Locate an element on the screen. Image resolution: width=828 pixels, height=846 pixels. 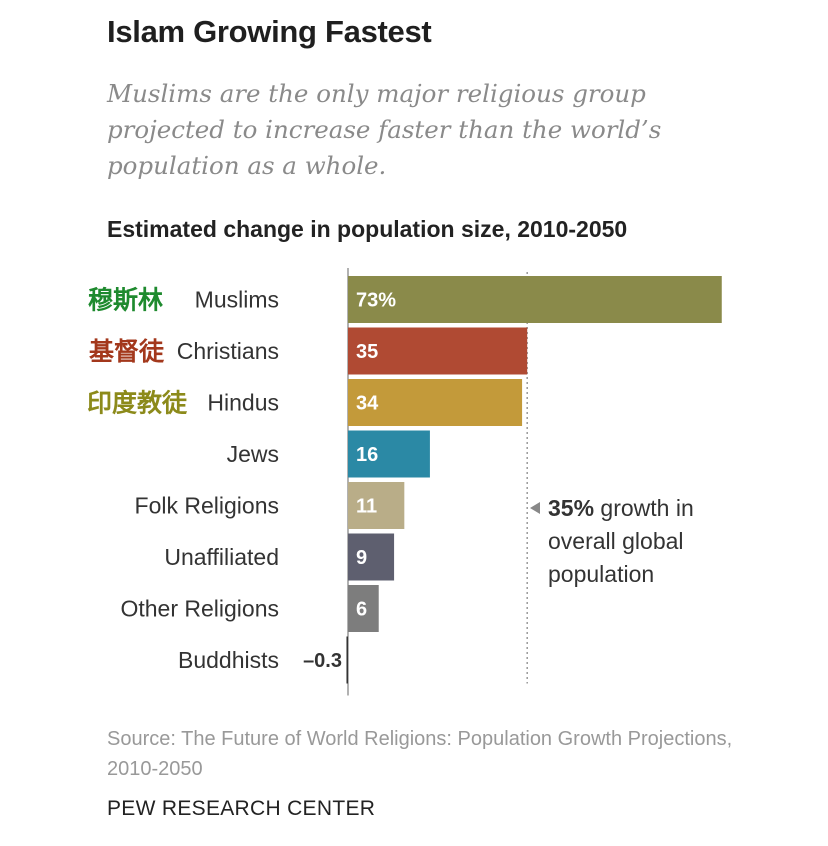
value-label: 35 is located at coordinates (367, 352).